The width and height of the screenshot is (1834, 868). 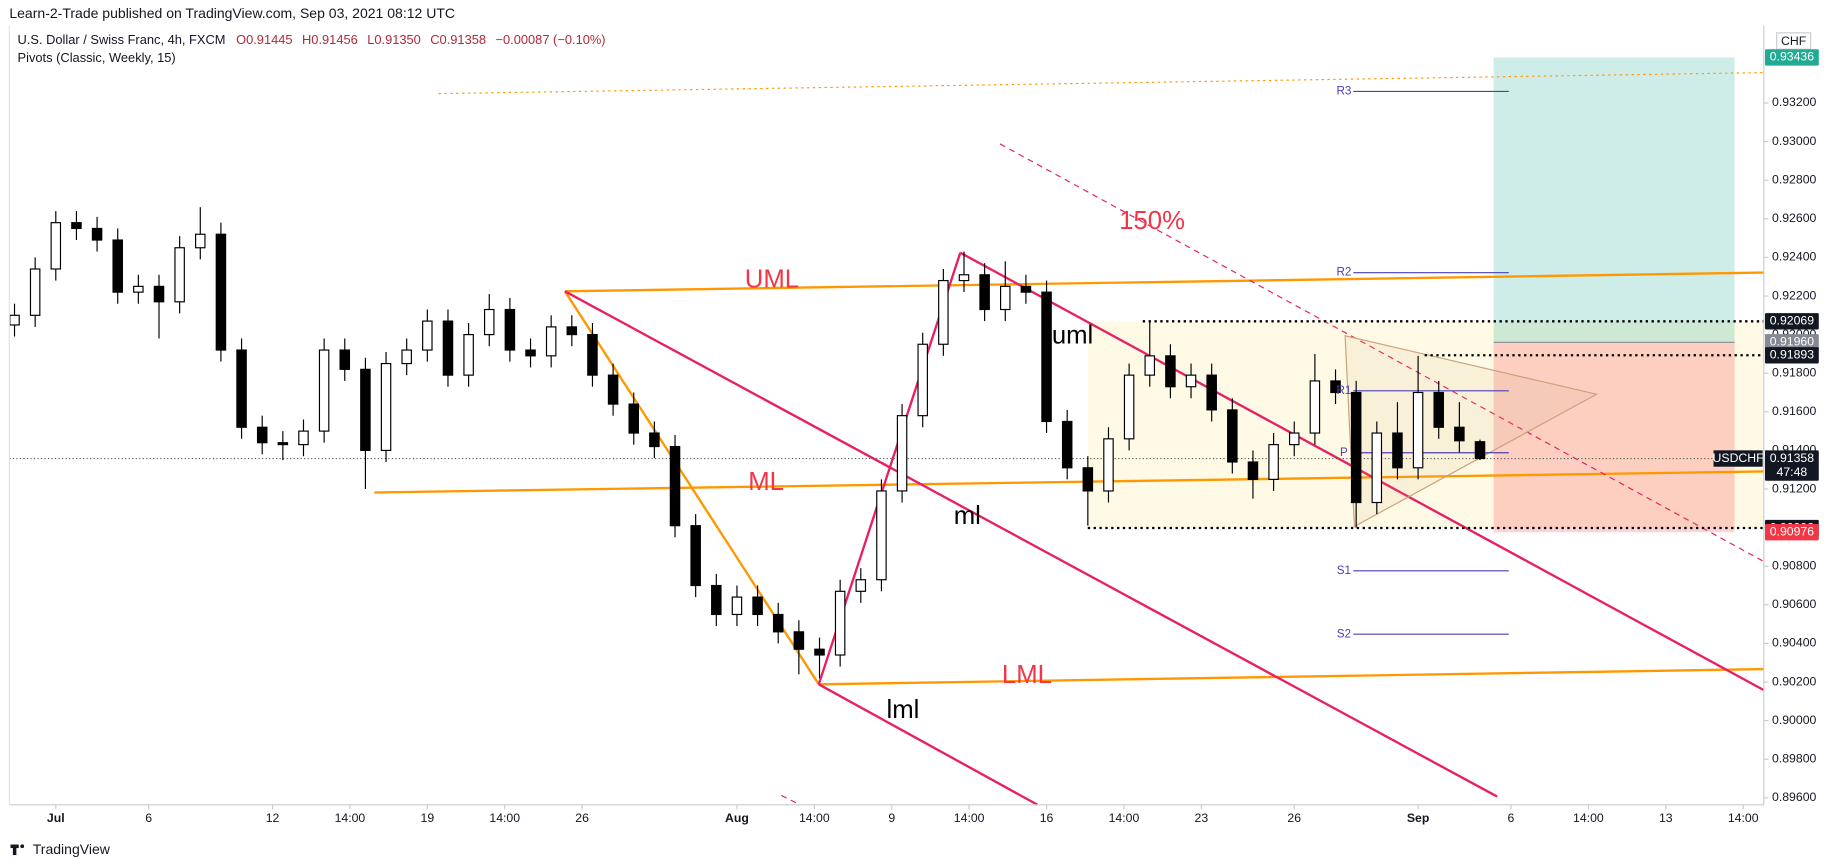 I want to click on x-tick-label: 19, so click(x=428, y=818).